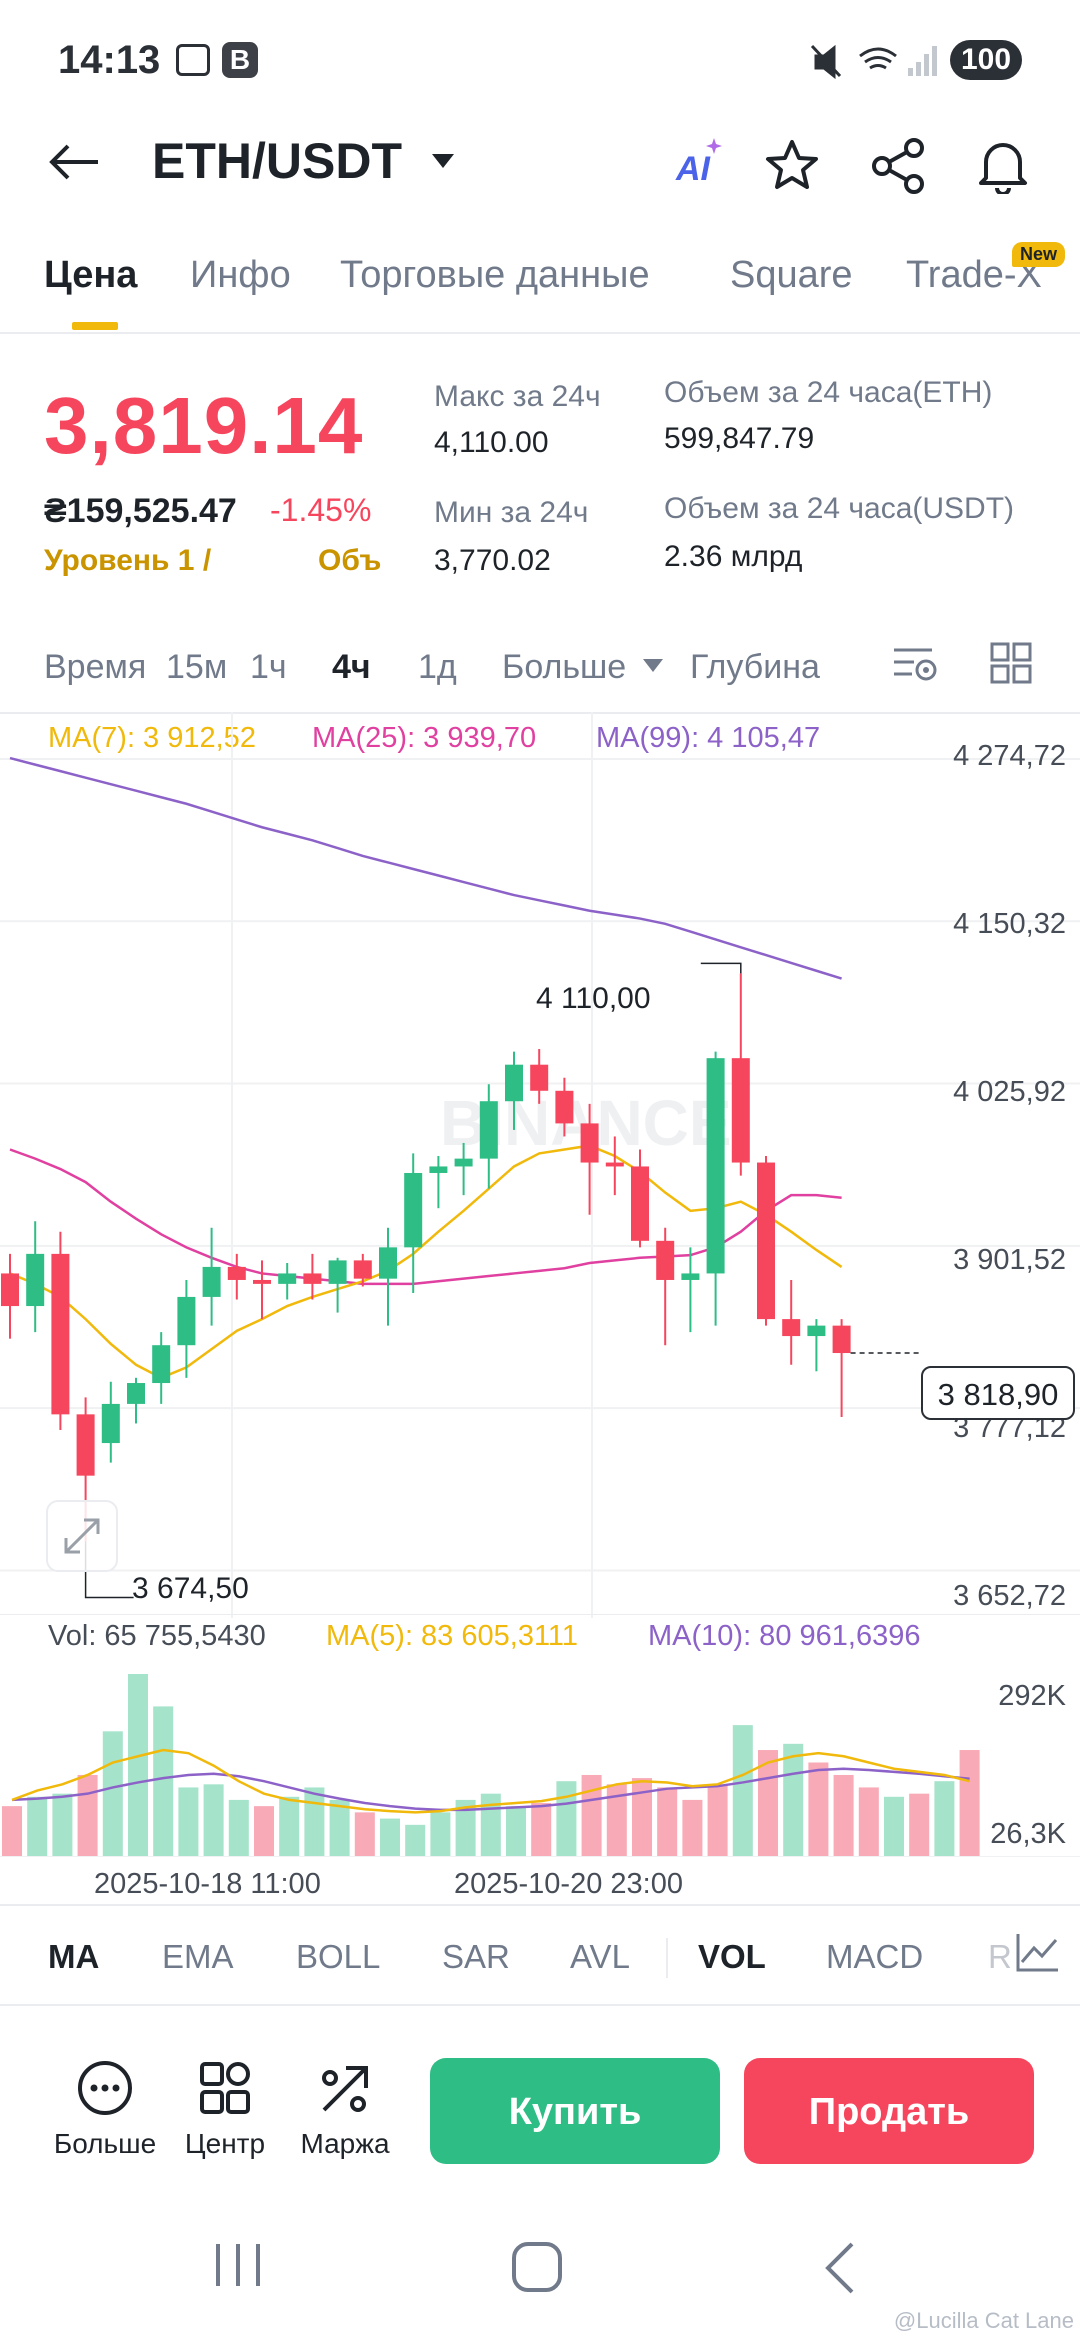  What do you see at coordinates (338, 1956) in the screenshot?
I see `indicator-boll: BOLL` at bounding box center [338, 1956].